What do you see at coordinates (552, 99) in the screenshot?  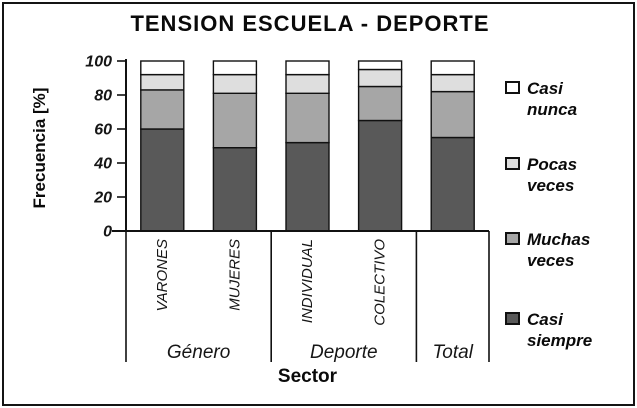 I see `legend-label: Casi nunca` at bounding box center [552, 99].